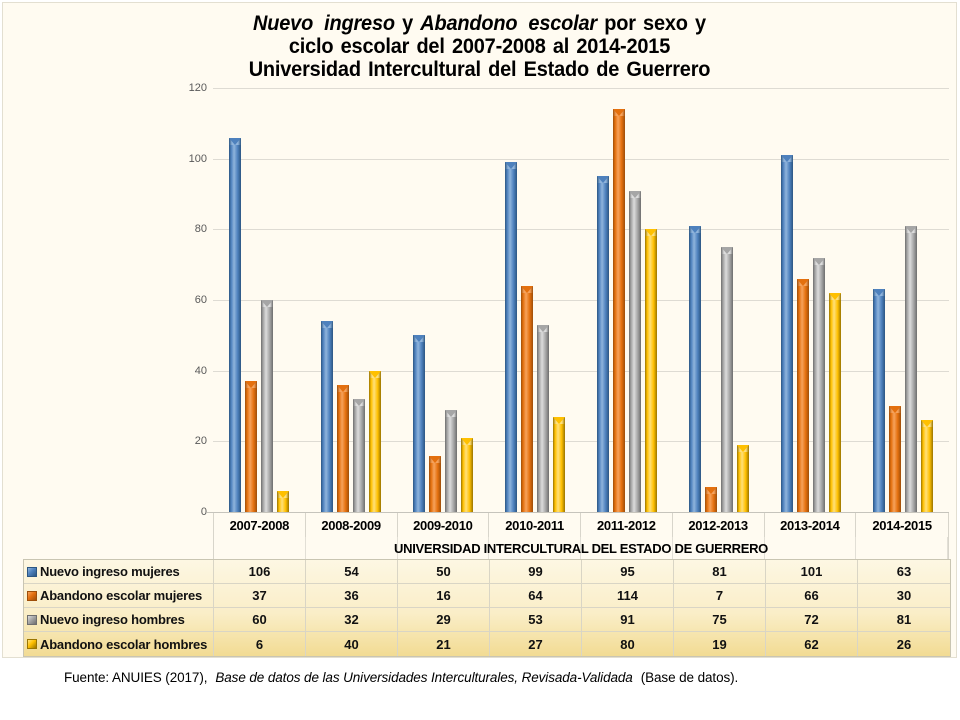  I want to click on category-label-2013-2014: 2013-2014, so click(811, 525).